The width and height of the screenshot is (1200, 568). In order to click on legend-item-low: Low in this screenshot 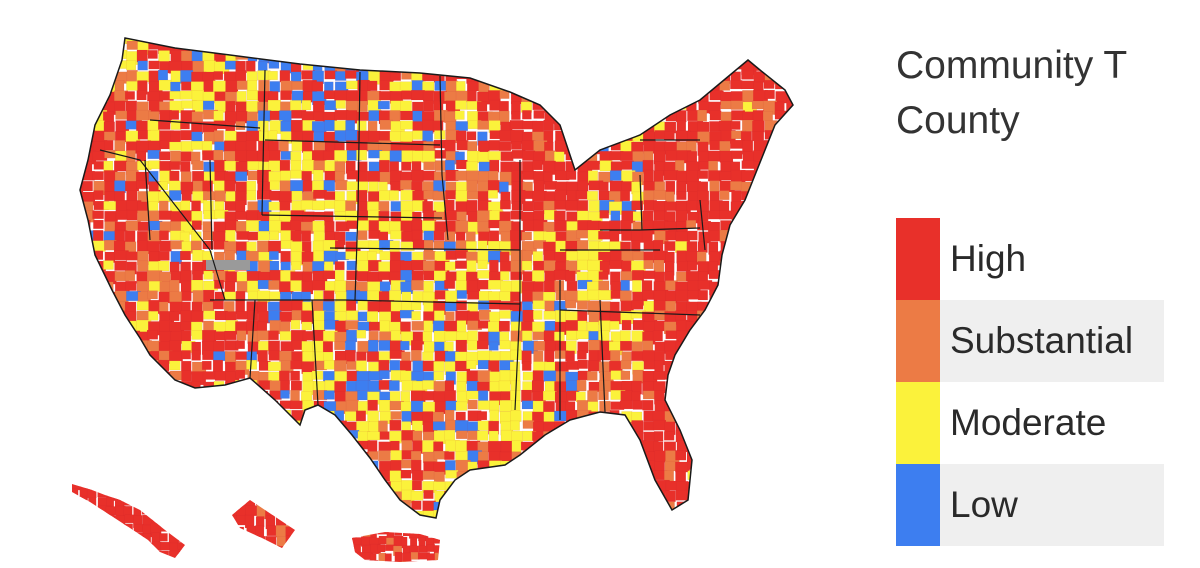, I will do `click(1030, 505)`.